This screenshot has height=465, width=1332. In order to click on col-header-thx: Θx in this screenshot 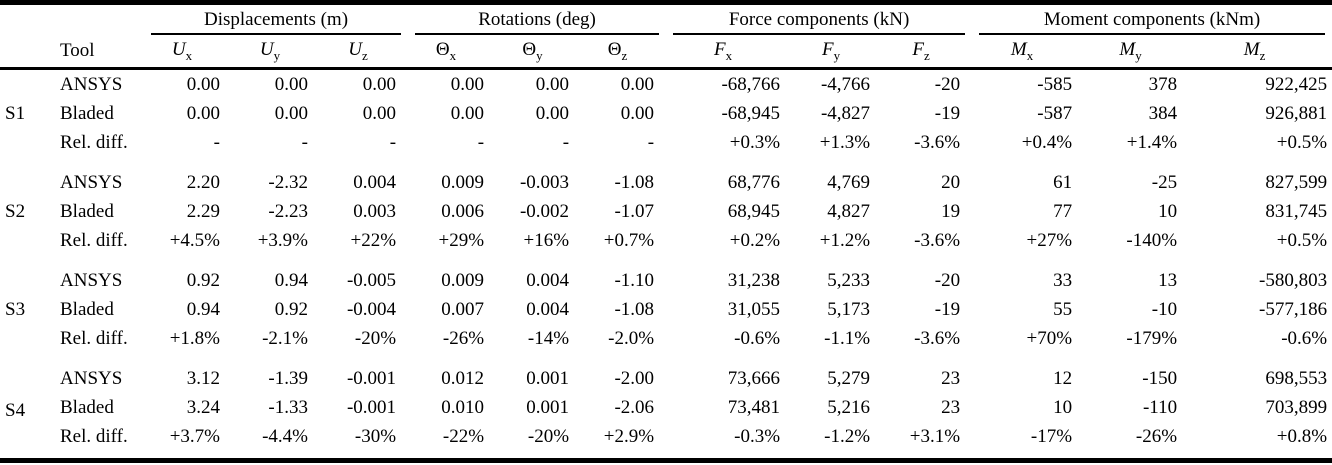, I will do `click(452, 52)`.